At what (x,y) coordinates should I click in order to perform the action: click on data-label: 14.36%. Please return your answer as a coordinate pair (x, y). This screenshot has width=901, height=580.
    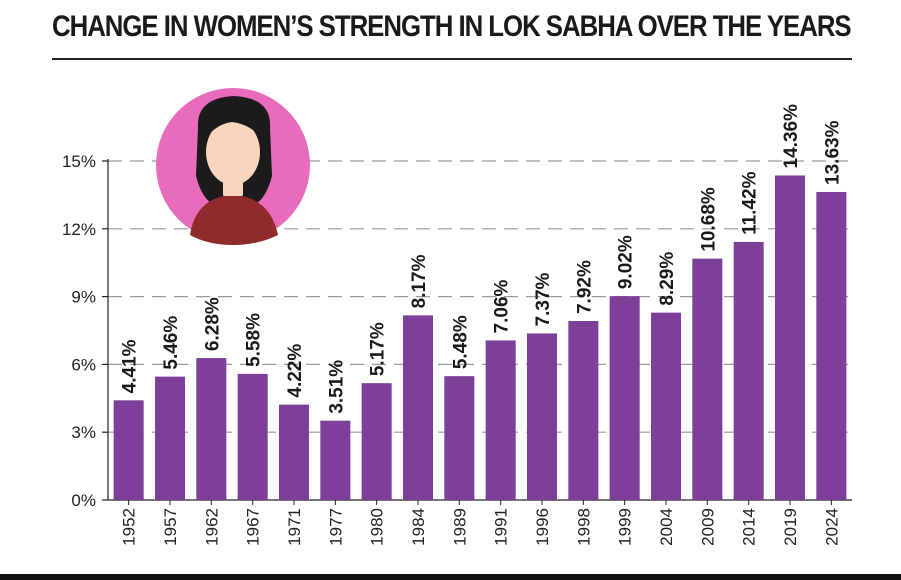
    Looking at the image, I should click on (791, 136).